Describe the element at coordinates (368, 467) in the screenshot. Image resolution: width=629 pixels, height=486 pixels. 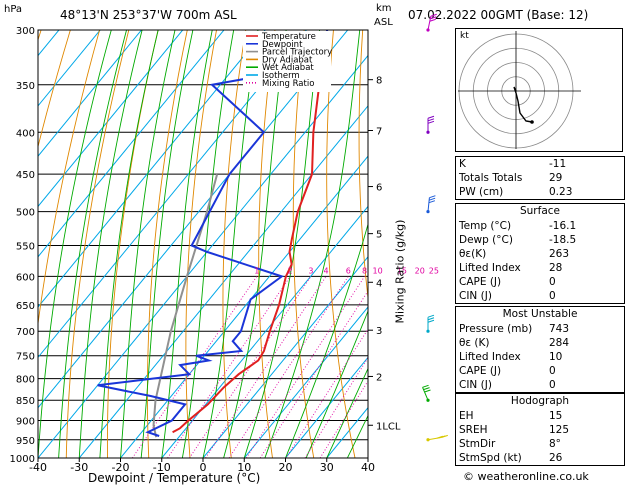
I see `x-tick-label: 40` at that location.